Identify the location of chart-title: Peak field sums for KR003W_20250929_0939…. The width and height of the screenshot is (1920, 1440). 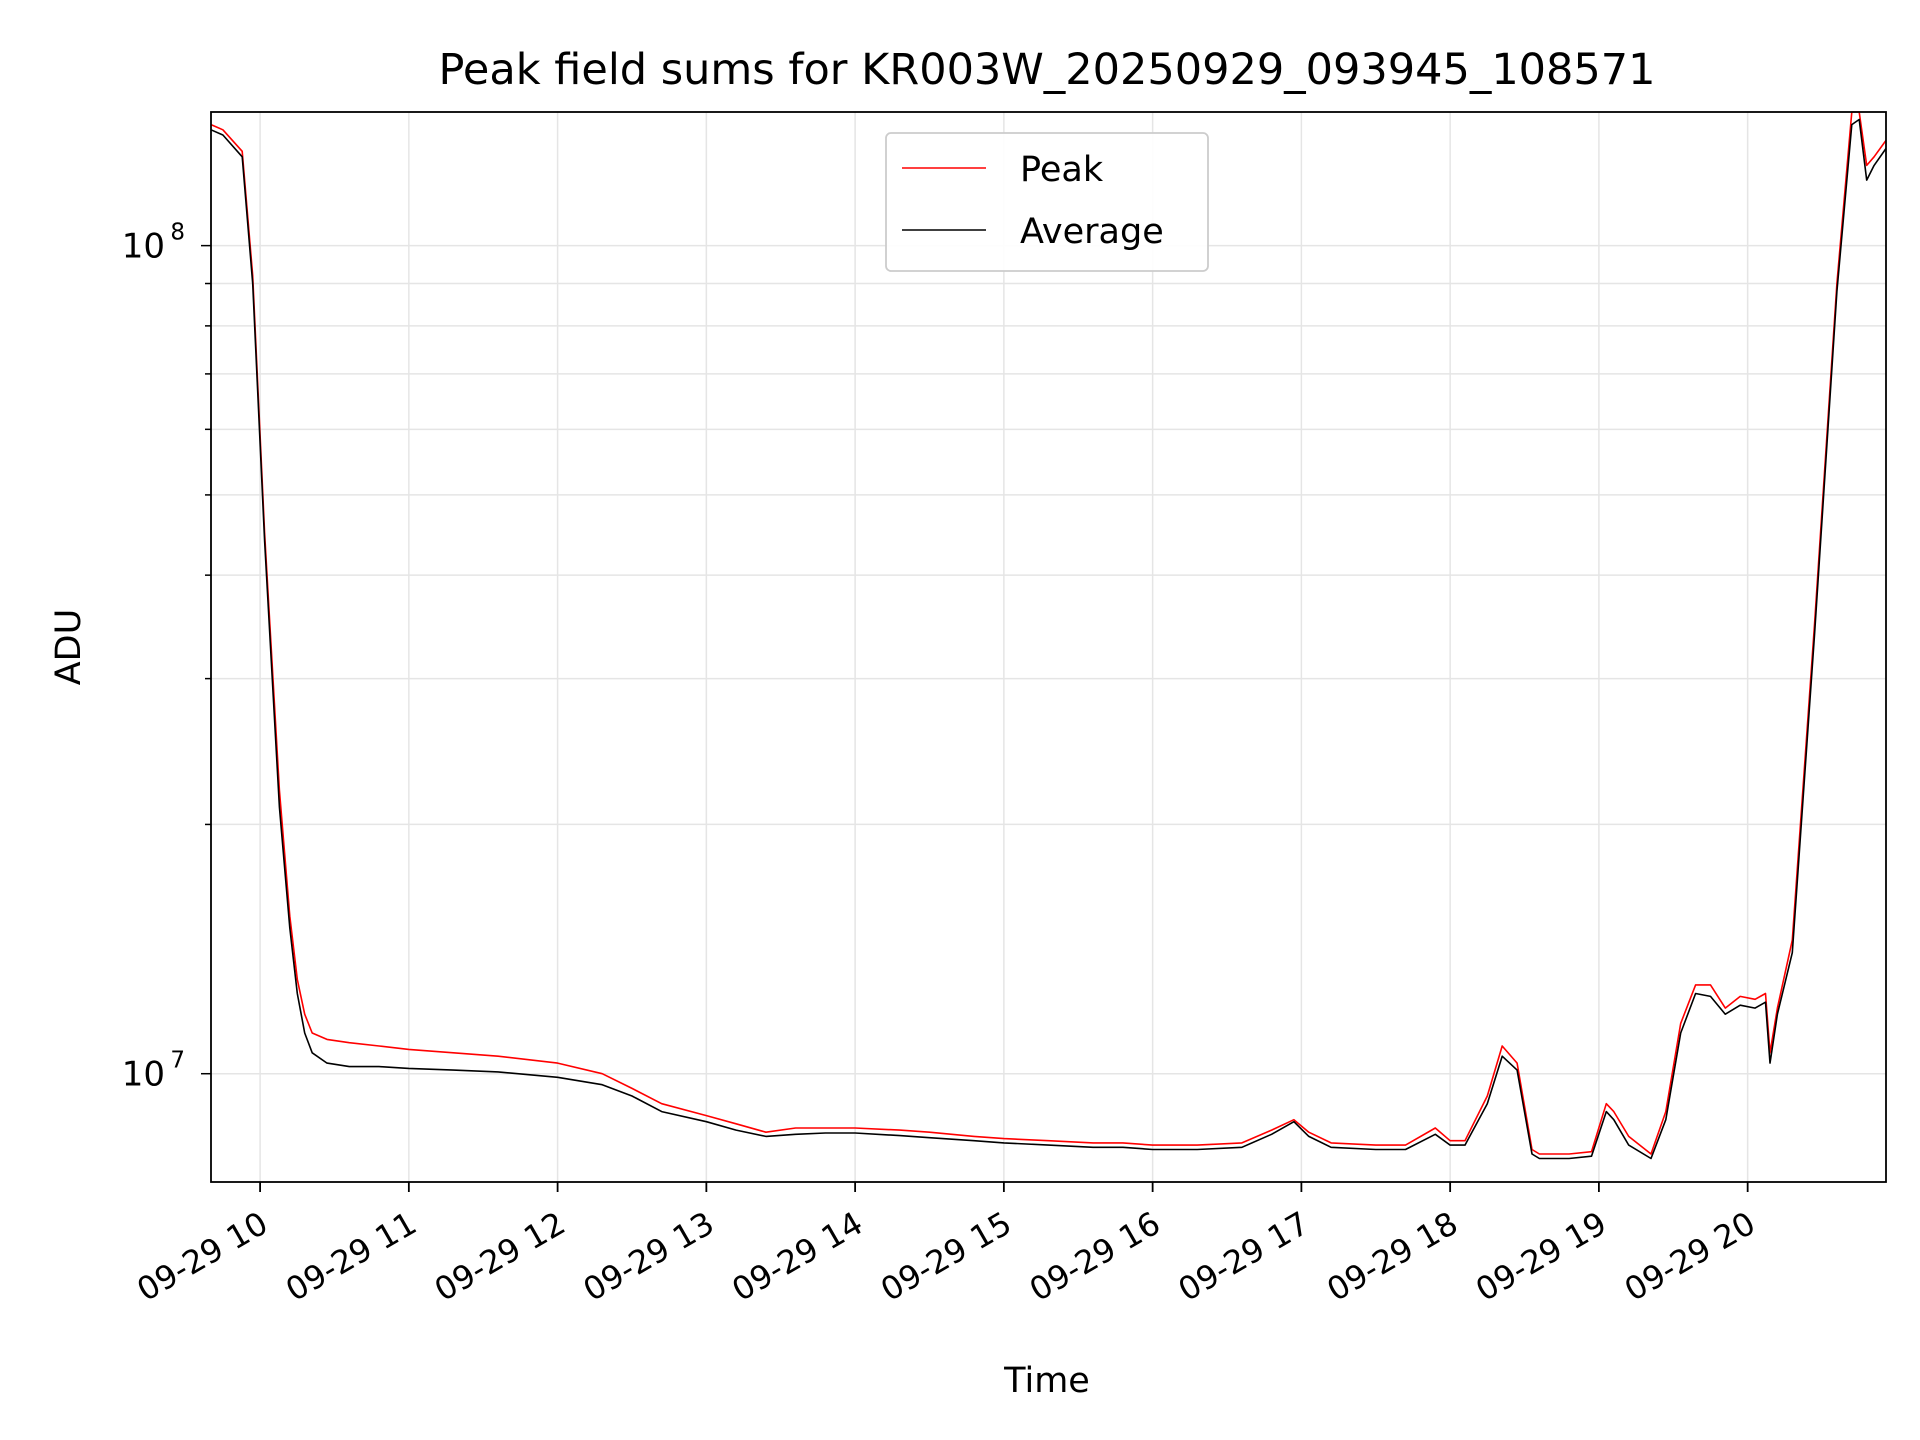
(1047, 70).